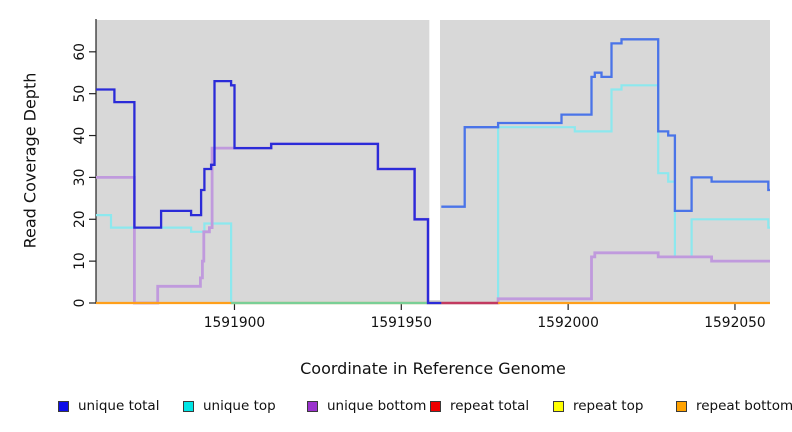 Image resolution: width=792 pixels, height=432 pixels. I want to click on x-tick-label: 1592050, so click(734, 323).